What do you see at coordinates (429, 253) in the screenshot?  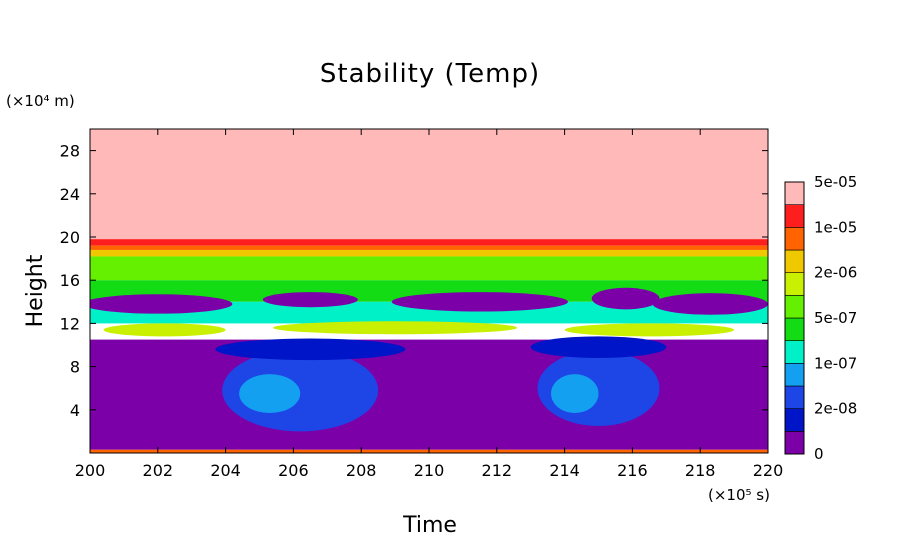 I see `inversion-yellow` at bounding box center [429, 253].